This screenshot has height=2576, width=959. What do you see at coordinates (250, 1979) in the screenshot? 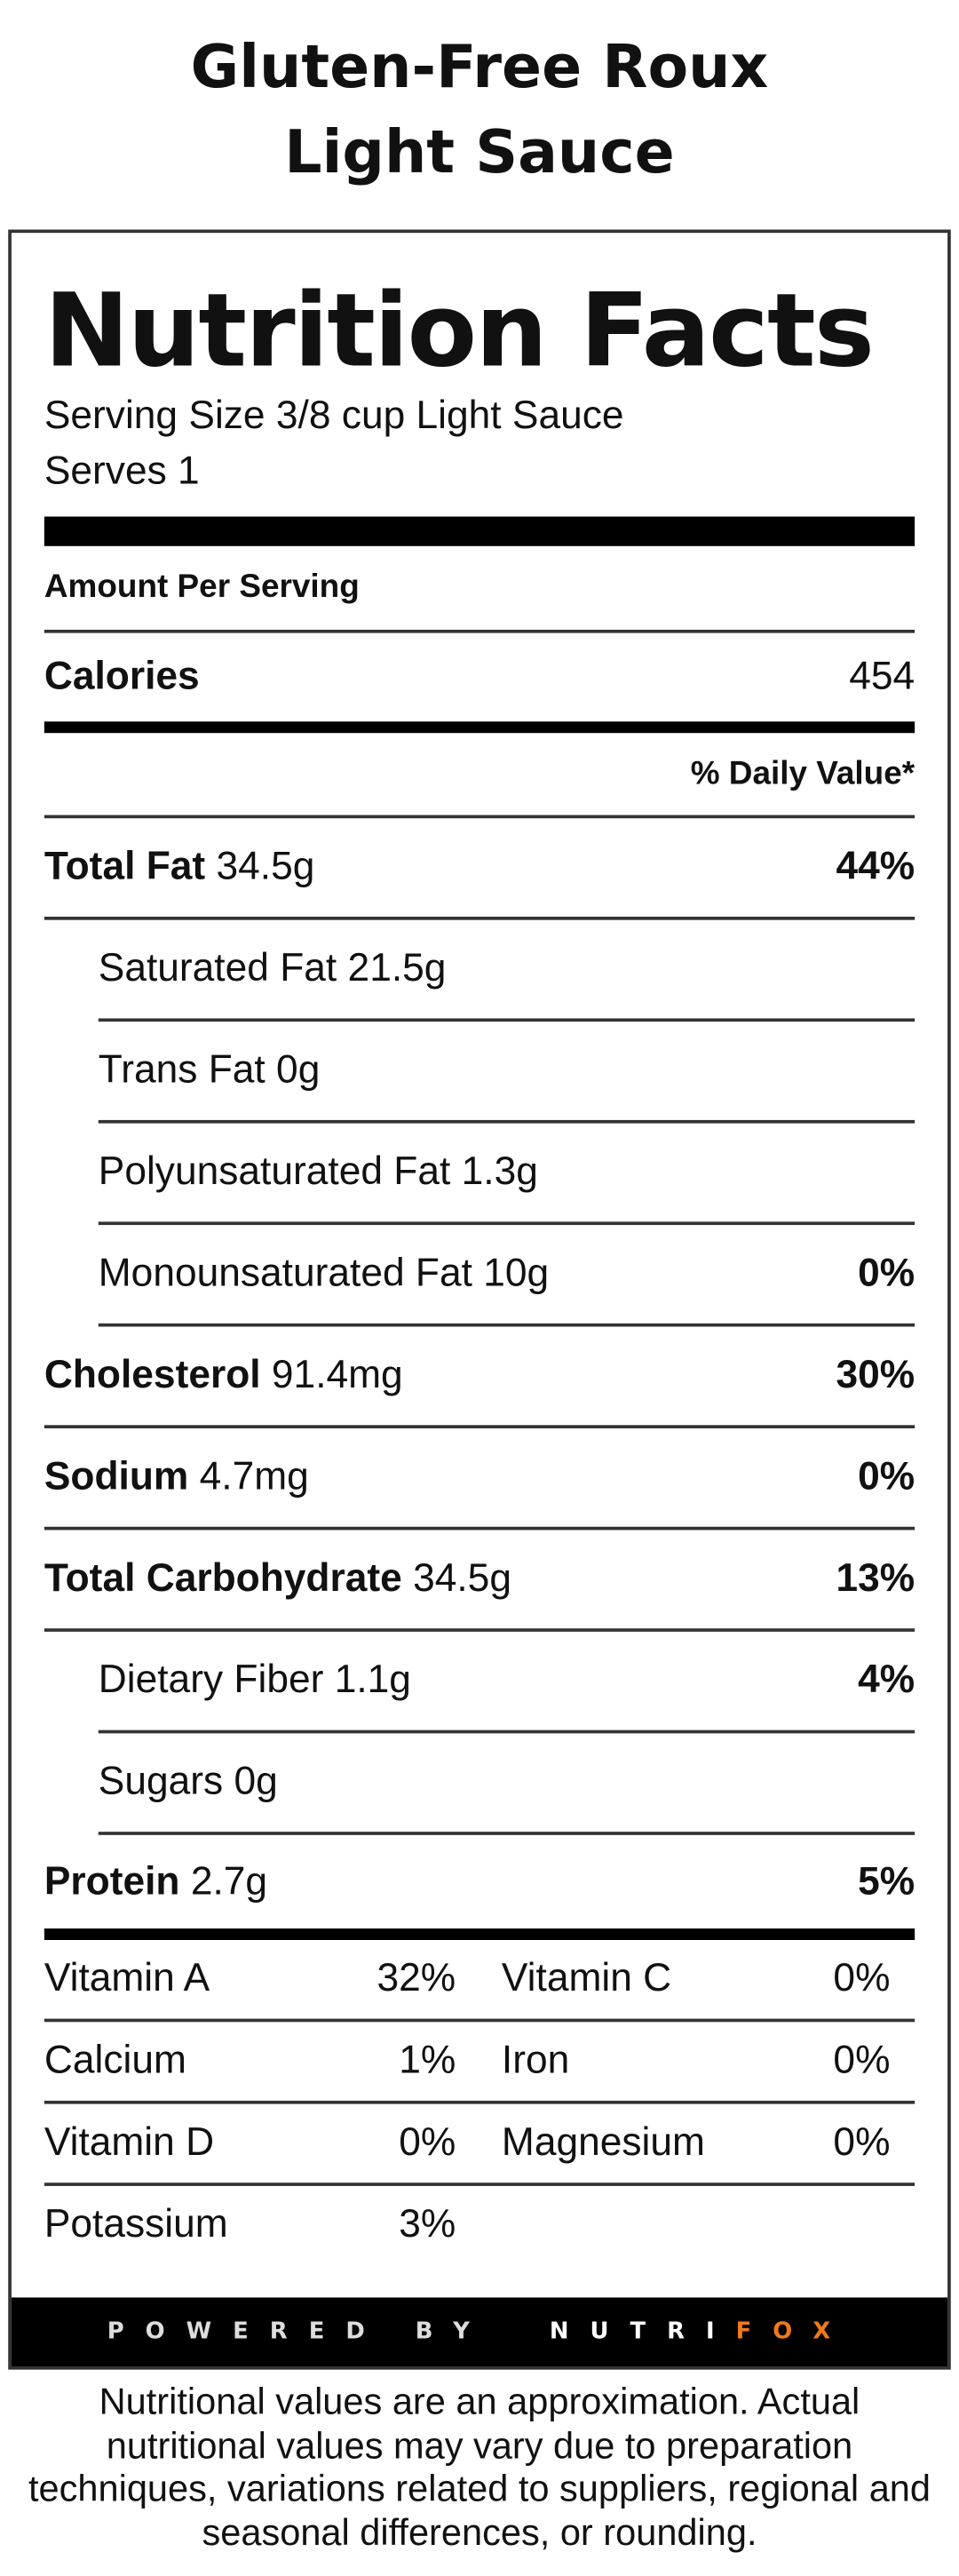
I see `vitamin-cell: Vitamin A 32%` at bounding box center [250, 1979].